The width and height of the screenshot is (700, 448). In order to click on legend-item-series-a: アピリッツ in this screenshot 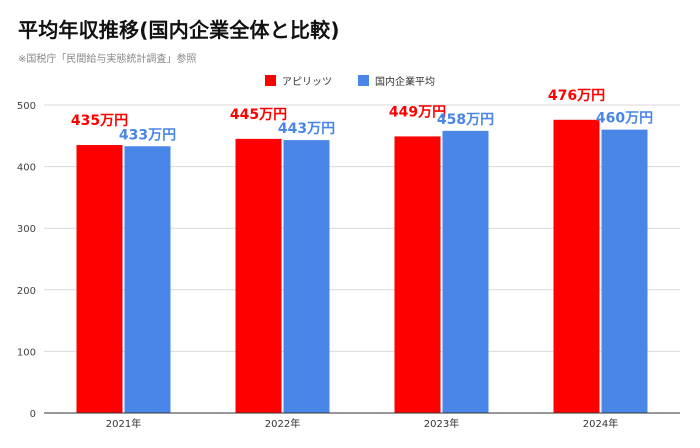, I will do `click(298, 80)`.